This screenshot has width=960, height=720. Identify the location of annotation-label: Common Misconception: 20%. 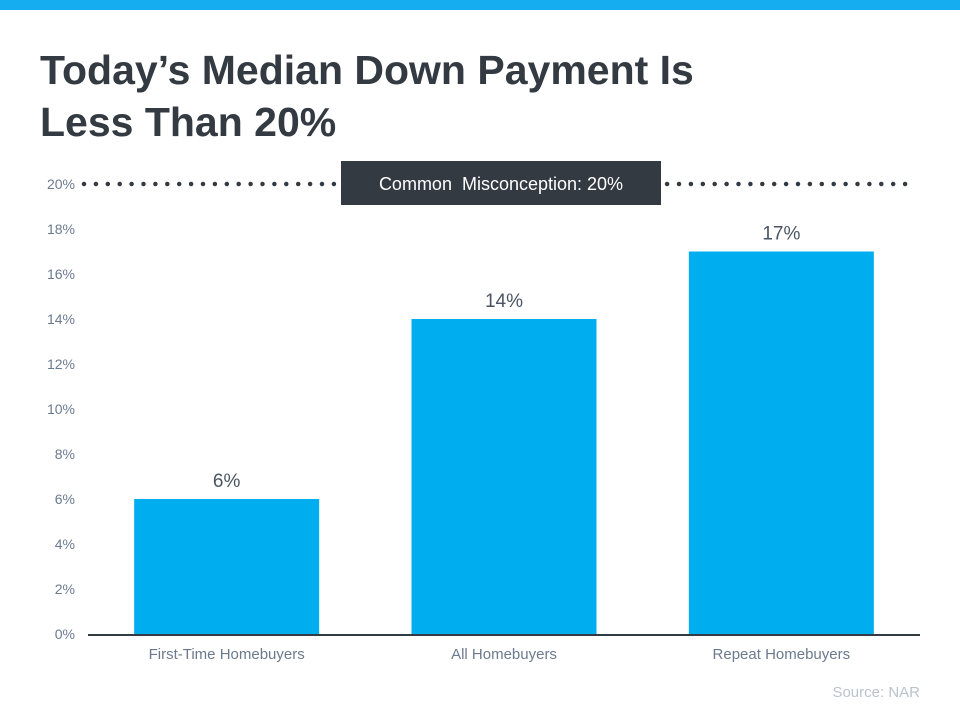
(501, 184).